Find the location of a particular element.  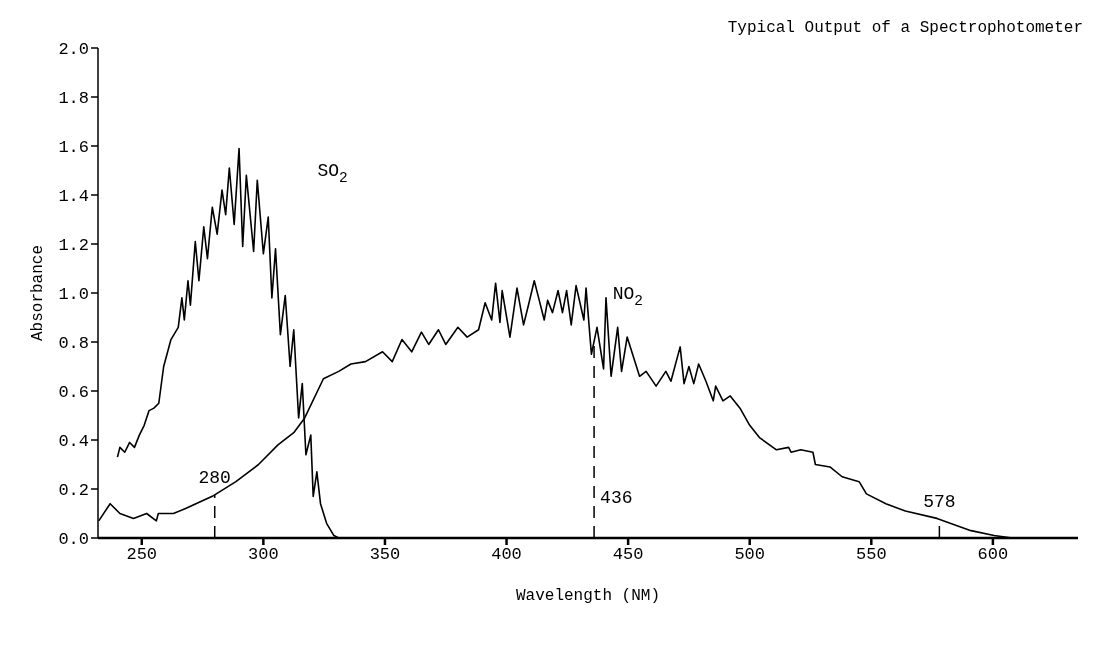

chart-title: Typical Output of a Spectrophotometer is located at coordinates (905, 28).